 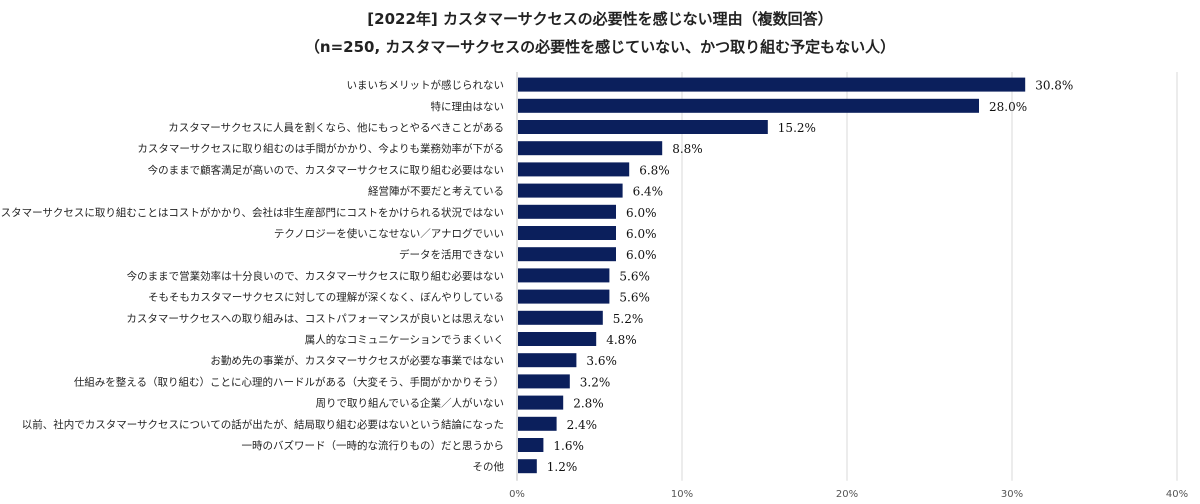 What do you see at coordinates (389, 233) in the screenshot?
I see `category-label: テクノロジーを使いこなせない／アナログでいい` at bounding box center [389, 233].